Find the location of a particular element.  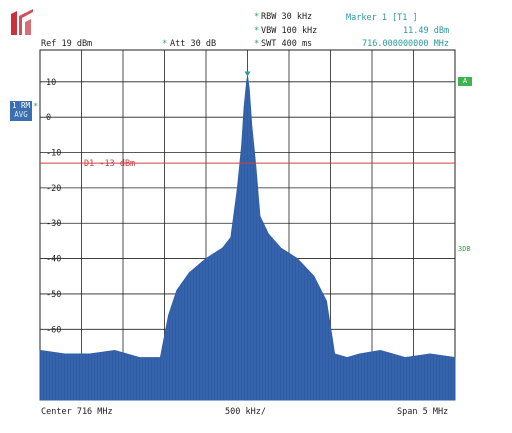

y-tick-label: -10 is located at coordinates (53, 154).